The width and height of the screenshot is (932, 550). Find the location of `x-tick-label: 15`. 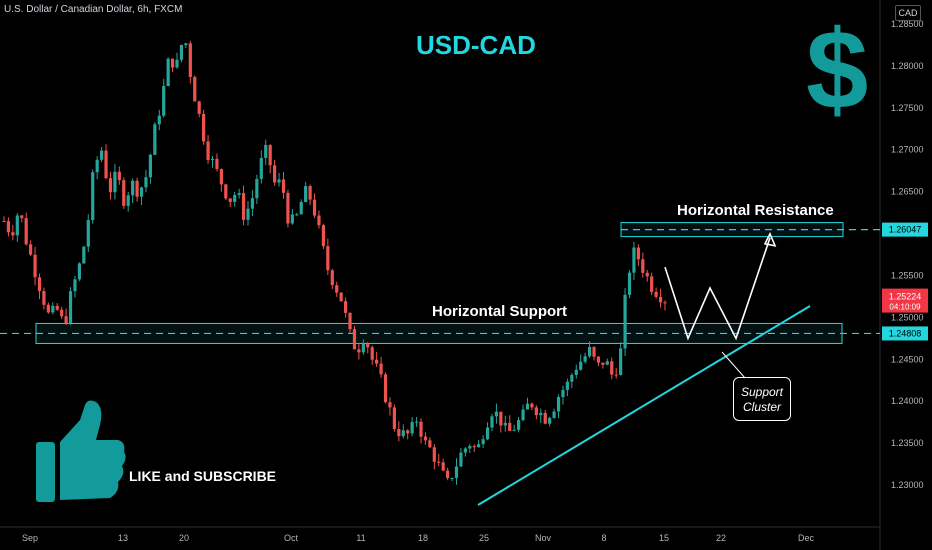

x-tick-label: 15 is located at coordinates (664, 538).